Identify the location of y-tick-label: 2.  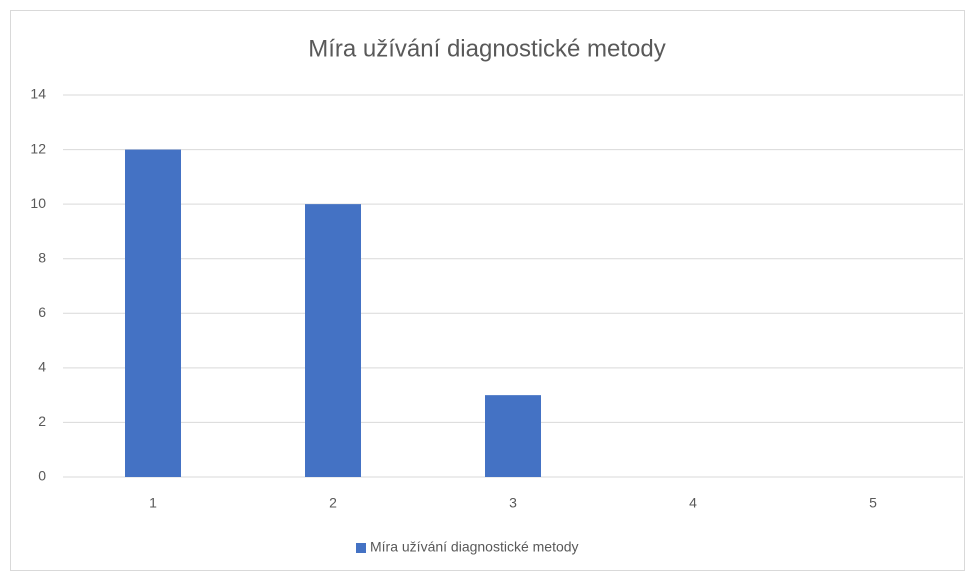
(42, 421).